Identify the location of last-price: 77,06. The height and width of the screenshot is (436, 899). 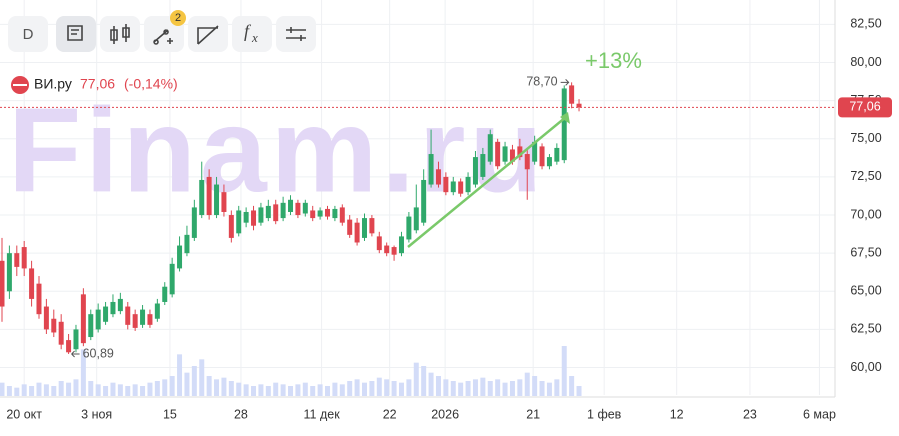
(97, 84).